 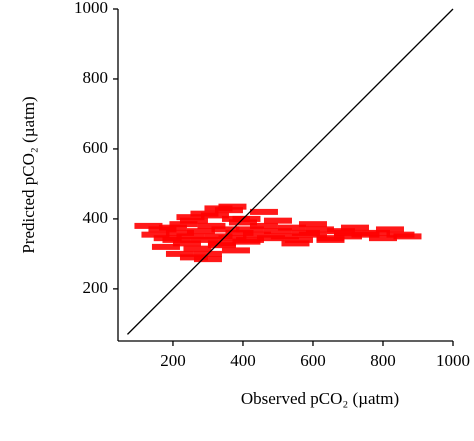 What do you see at coordinates (96, 287) in the screenshot?
I see `y-tick-label: 200` at bounding box center [96, 287].